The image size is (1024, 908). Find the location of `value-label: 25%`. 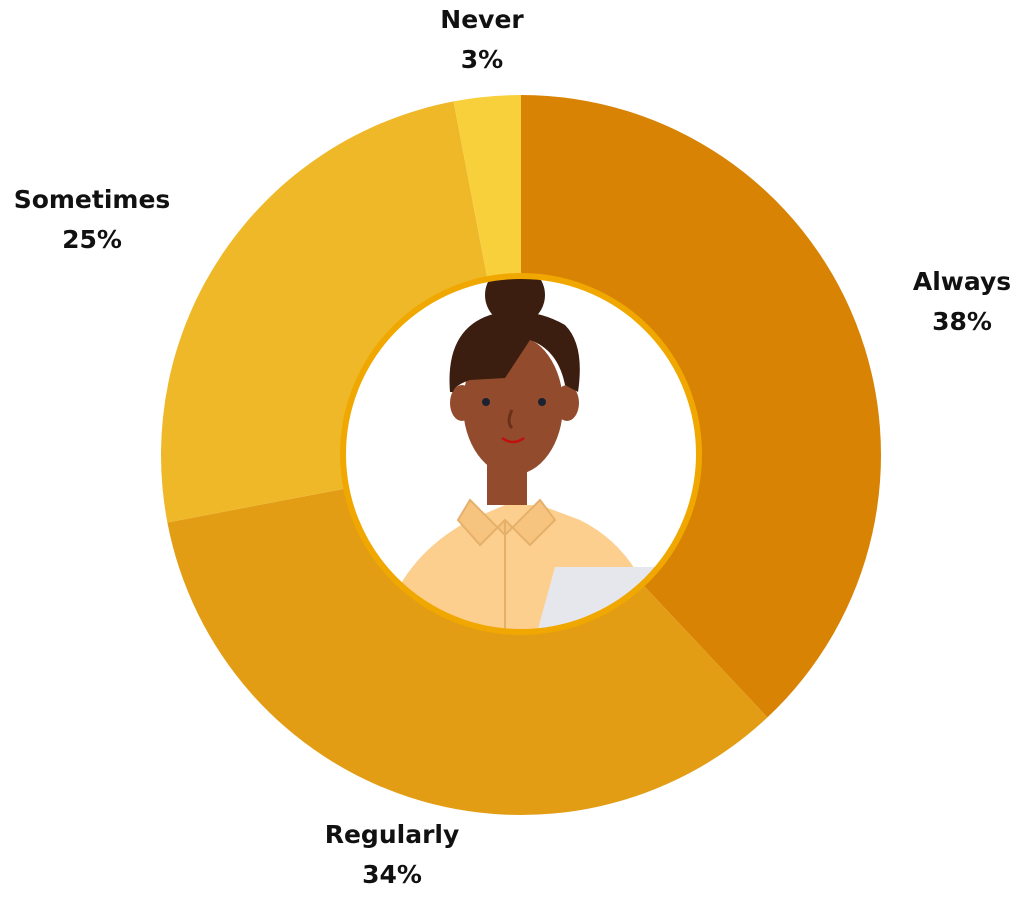

value-label: 25% is located at coordinates (92, 239).